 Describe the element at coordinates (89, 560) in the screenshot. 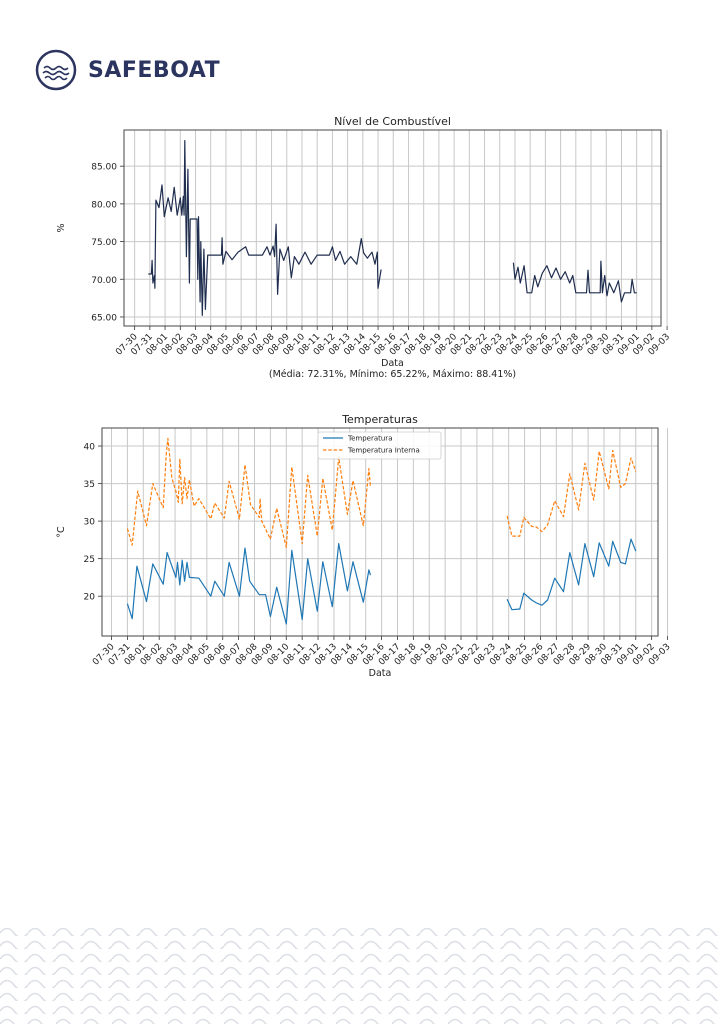

I see `y-tick-label: 25` at that location.